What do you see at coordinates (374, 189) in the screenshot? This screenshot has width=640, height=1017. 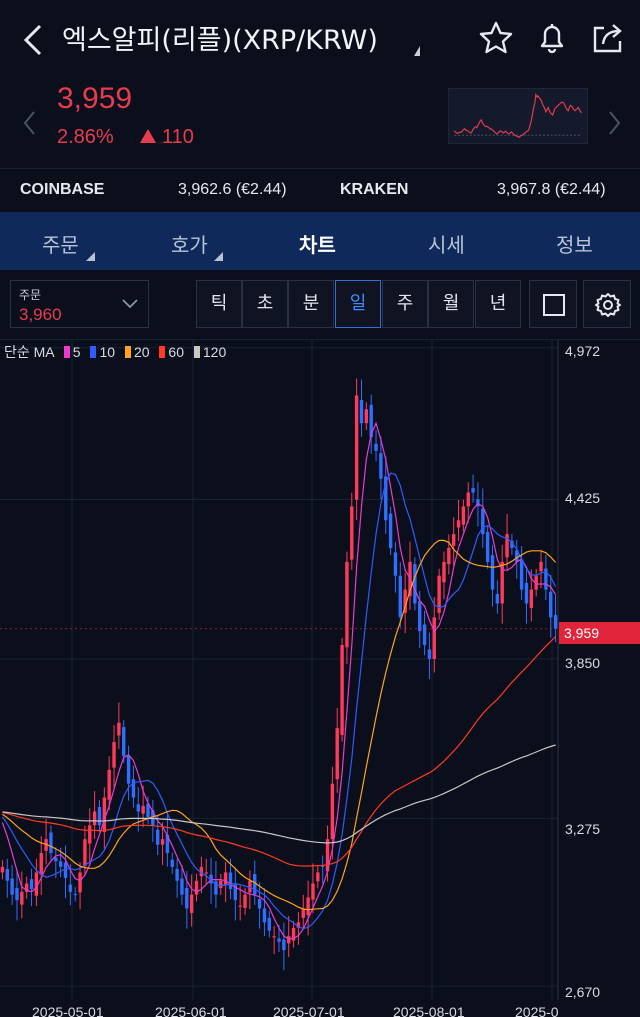 I see `exchange-name: KRAKEN` at bounding box center [374, 189].